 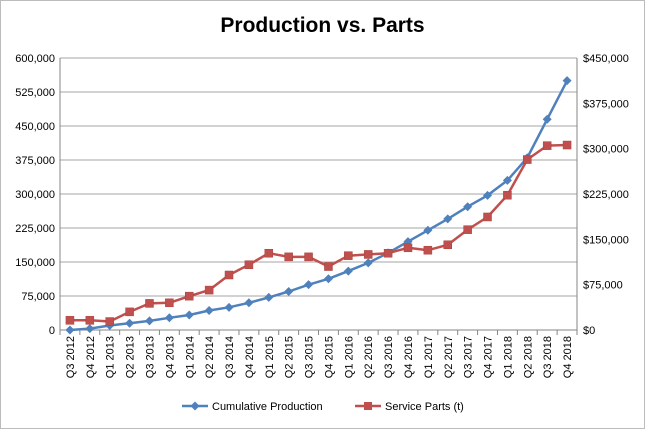 I want to click on legend-label: Service Parts (t), so click(x=424, y=407).